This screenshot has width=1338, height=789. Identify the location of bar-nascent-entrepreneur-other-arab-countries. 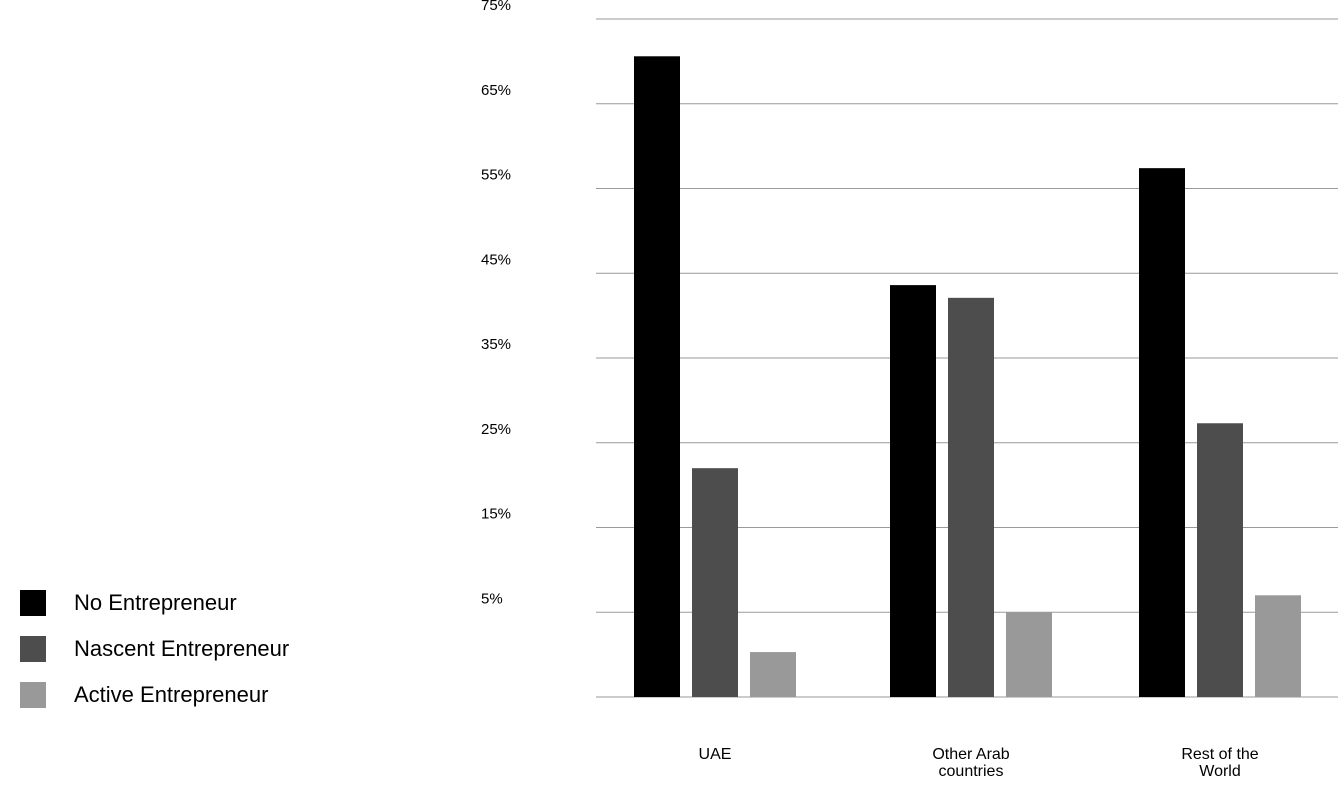
(971, 497).